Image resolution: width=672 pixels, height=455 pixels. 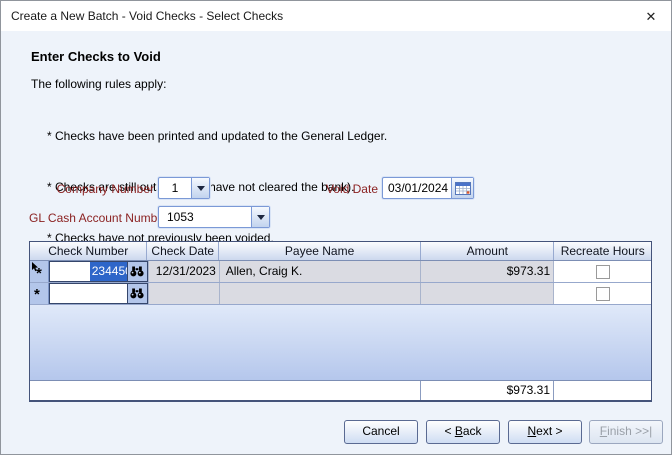 I want to click on void-date-label: Void Date, so click(x=351, y=189).